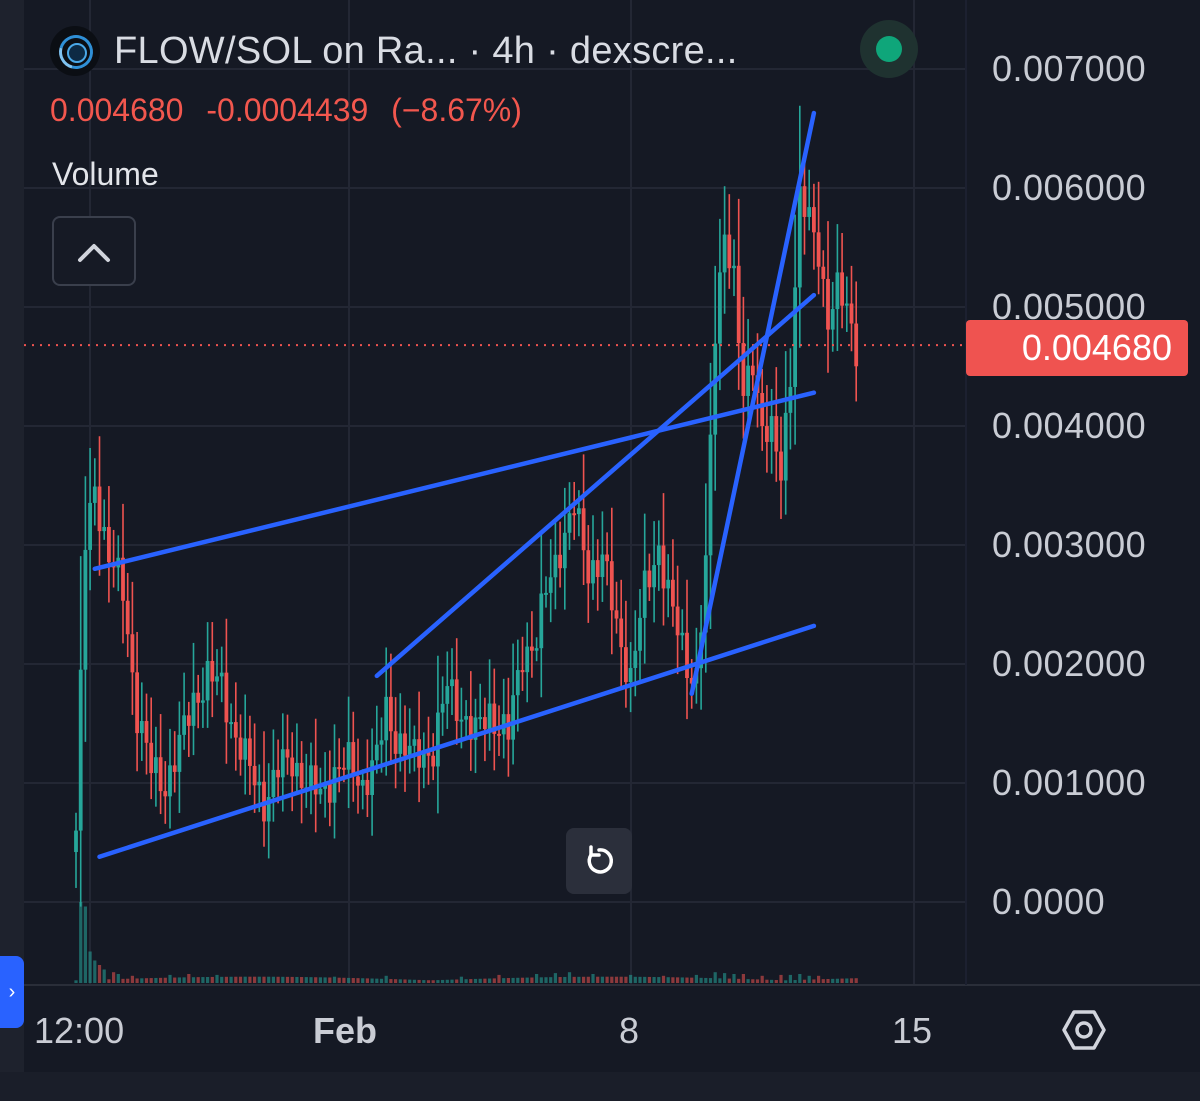  What do you see at coordinates (466, 942) in the screenshot?
I see `volume-bars` at bounding box center [466, 942].